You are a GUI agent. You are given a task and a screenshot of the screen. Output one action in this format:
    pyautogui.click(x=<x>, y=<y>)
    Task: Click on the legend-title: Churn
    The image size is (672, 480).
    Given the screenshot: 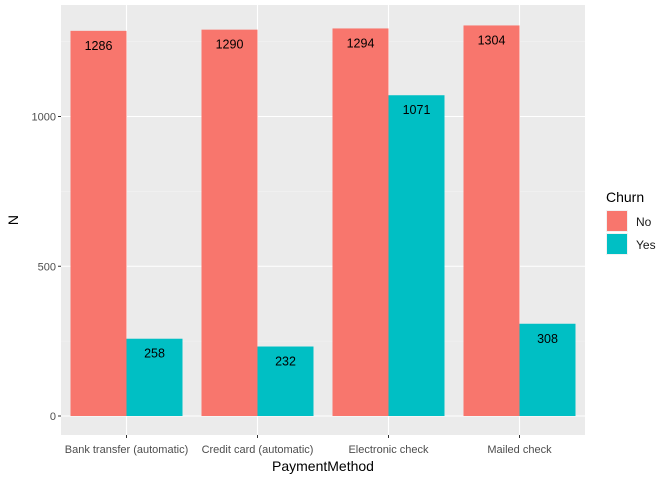 What is the action you would take?
    pyautogui.click(x=625, y=197)
    